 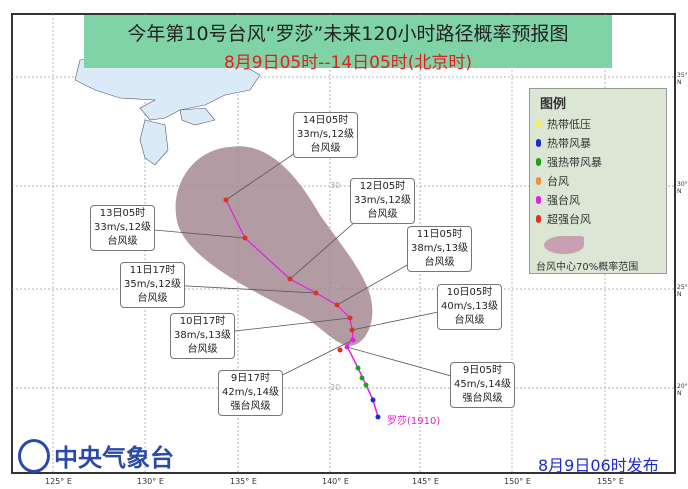 What do you see at coordinates (335, 288) in the screenshot?
I see `grid-lat-label: 25` at bounding box center [335, 288].